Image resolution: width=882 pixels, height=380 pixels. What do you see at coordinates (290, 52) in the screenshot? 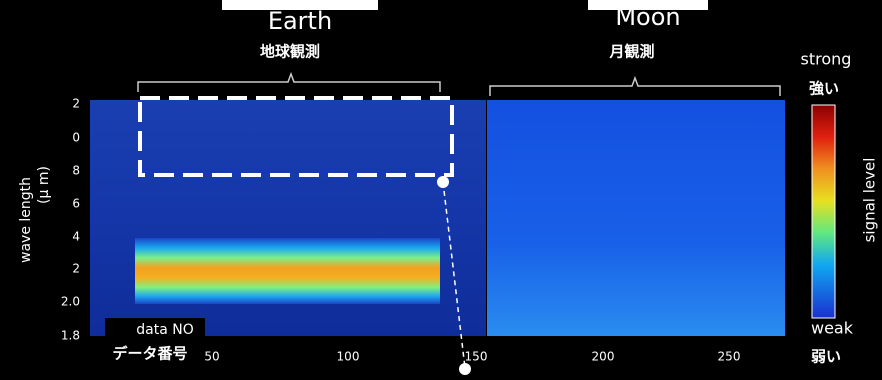
I see `earth-subtitle: 地球観測` at bounding box center [290, 52].